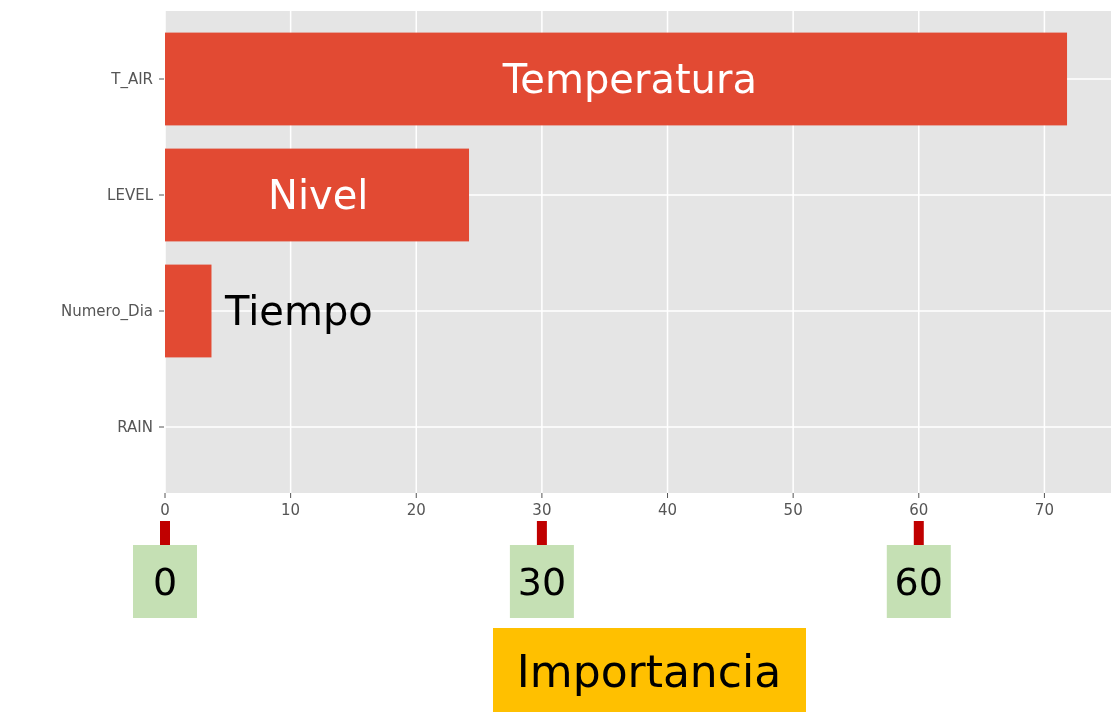 The image size is (1119, 715). I want to click on x-tick-label: 40, so click(667, 510).